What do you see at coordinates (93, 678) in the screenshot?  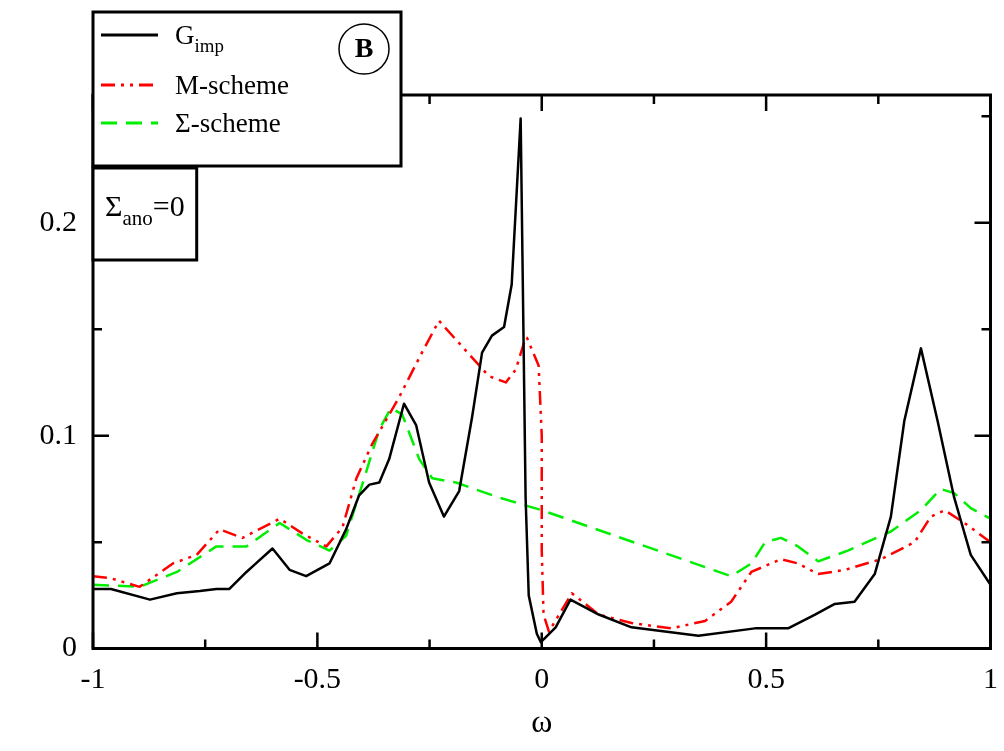 I see `x-tick-label: -1` at bounding box center [93, 678].